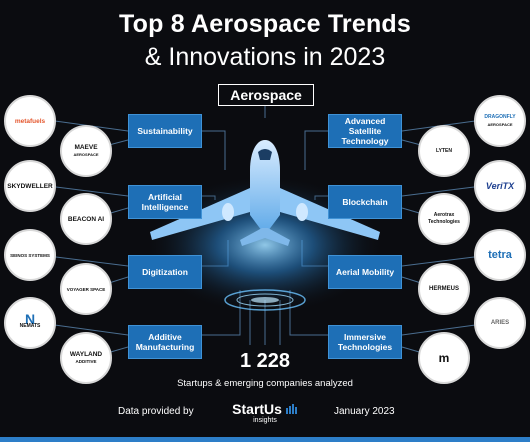  What do you see at coordinates (86, 289) in the screenshot?
I see `logo-voyager-space: VOYAGER SPACE` at bounding box center [86, 289].